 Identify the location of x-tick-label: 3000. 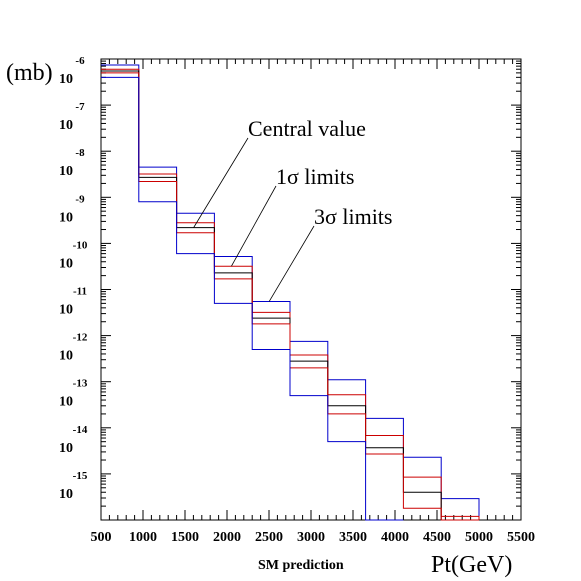
(311, 537).